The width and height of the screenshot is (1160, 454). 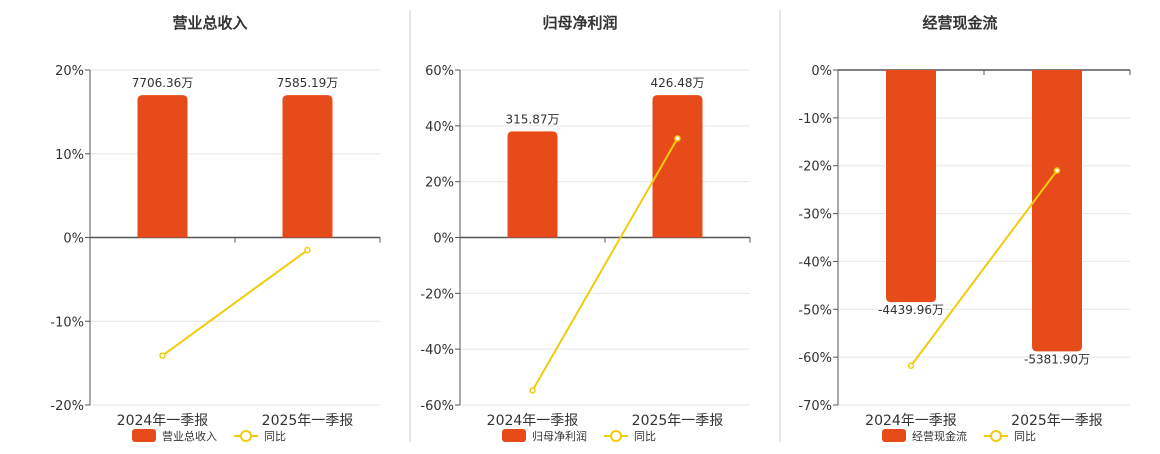 I want to click on y-tick-label: 40%, so click(x=439, y=127).